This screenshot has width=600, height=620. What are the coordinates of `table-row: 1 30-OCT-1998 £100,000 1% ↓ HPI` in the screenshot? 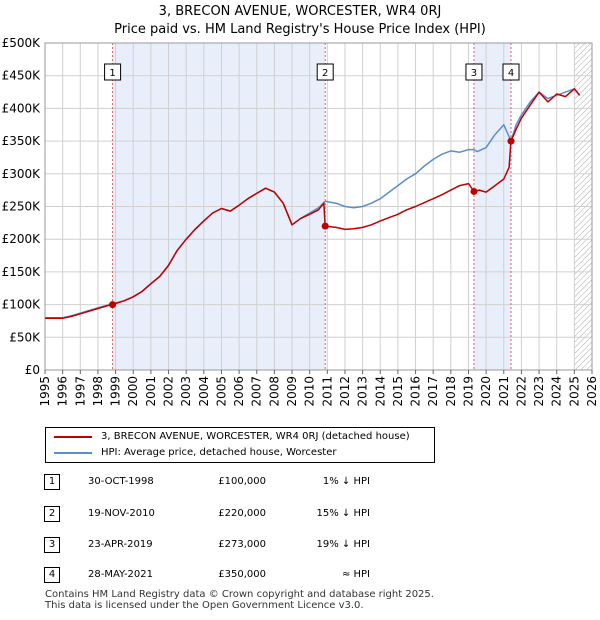 It's located at (300, 484).